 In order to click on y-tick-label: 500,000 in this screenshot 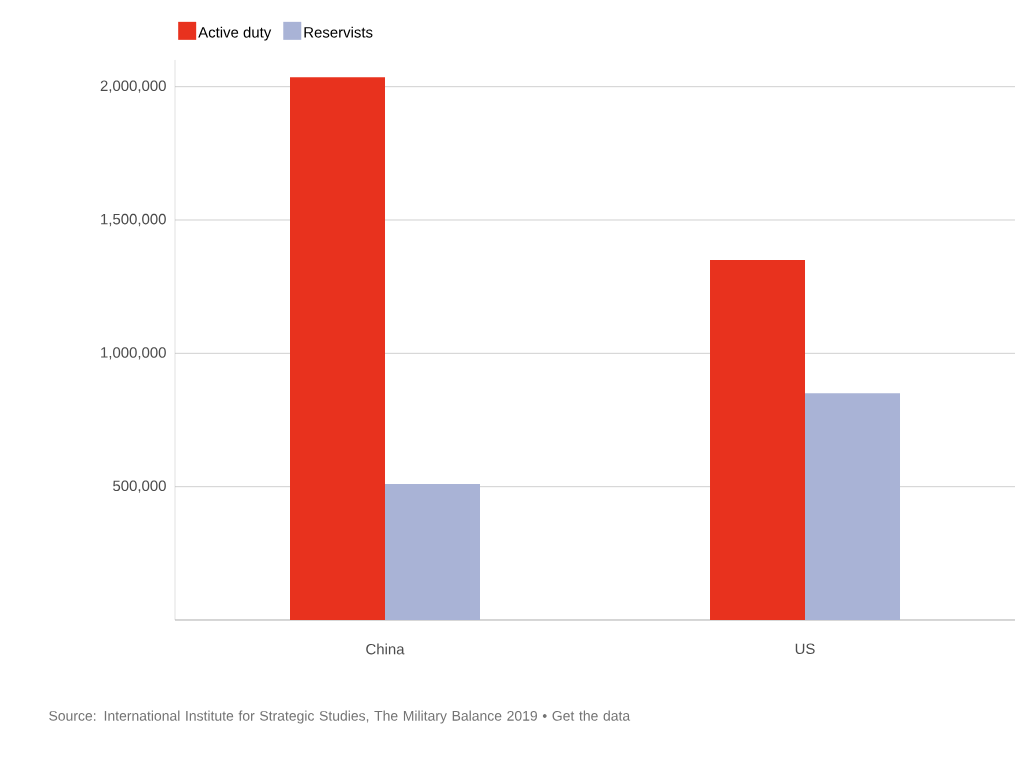, I will do `click(139, 486)`.